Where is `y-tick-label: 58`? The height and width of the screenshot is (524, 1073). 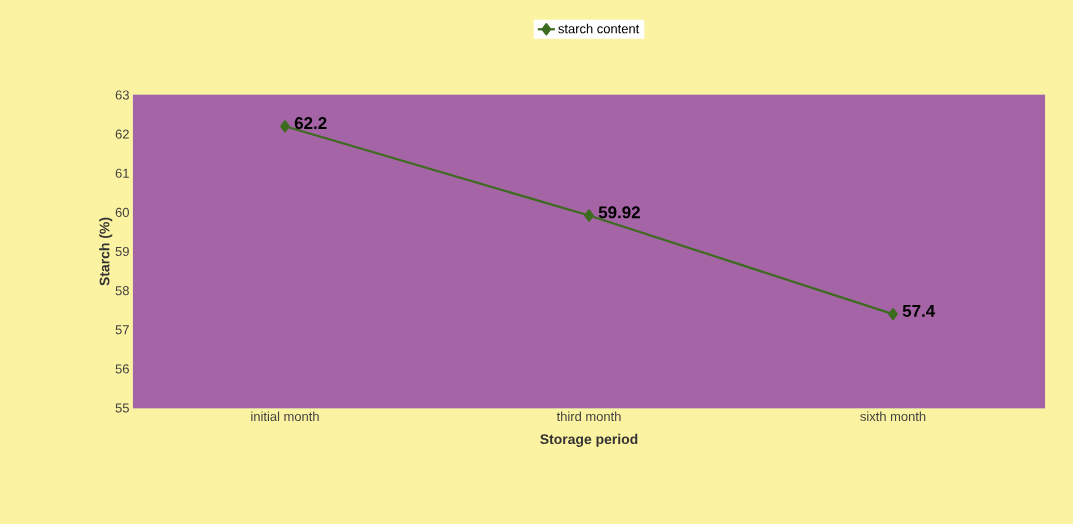
y-tick-label: 58 is located at coordinates (122, 291).